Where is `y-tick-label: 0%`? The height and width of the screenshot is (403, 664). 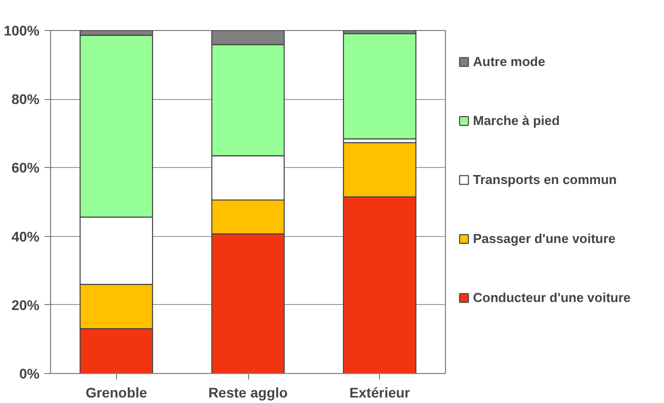
y-tick-label: 0% is located at coordinates (29, 374).